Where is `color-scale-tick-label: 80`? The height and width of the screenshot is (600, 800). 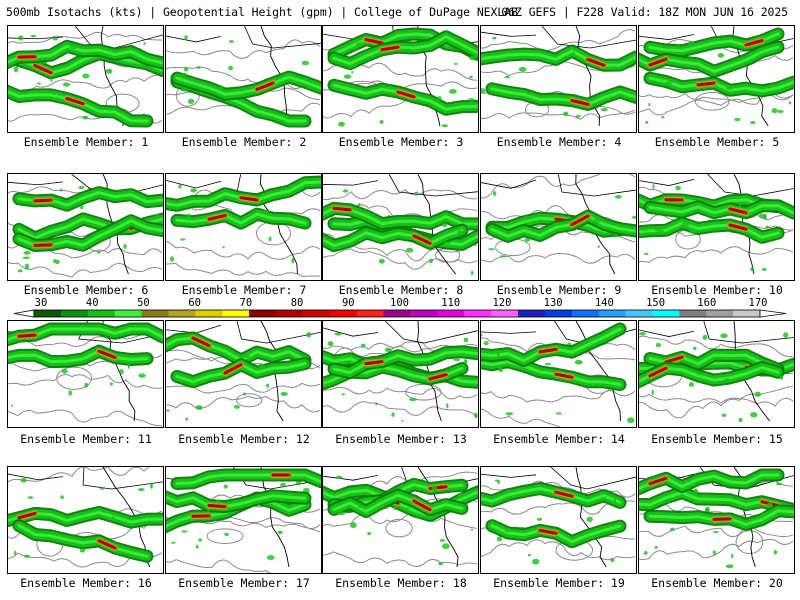 color-scale-tick-label: 80 is located at coordinates (297, 303).